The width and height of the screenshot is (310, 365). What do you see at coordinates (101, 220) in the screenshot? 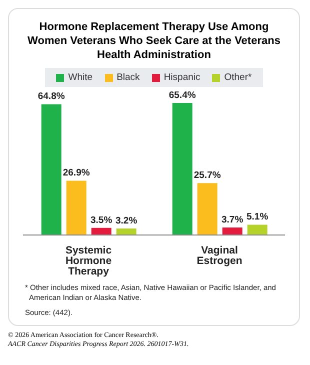
I see `data-label: 3.5%` at bounding box center [101, 220].